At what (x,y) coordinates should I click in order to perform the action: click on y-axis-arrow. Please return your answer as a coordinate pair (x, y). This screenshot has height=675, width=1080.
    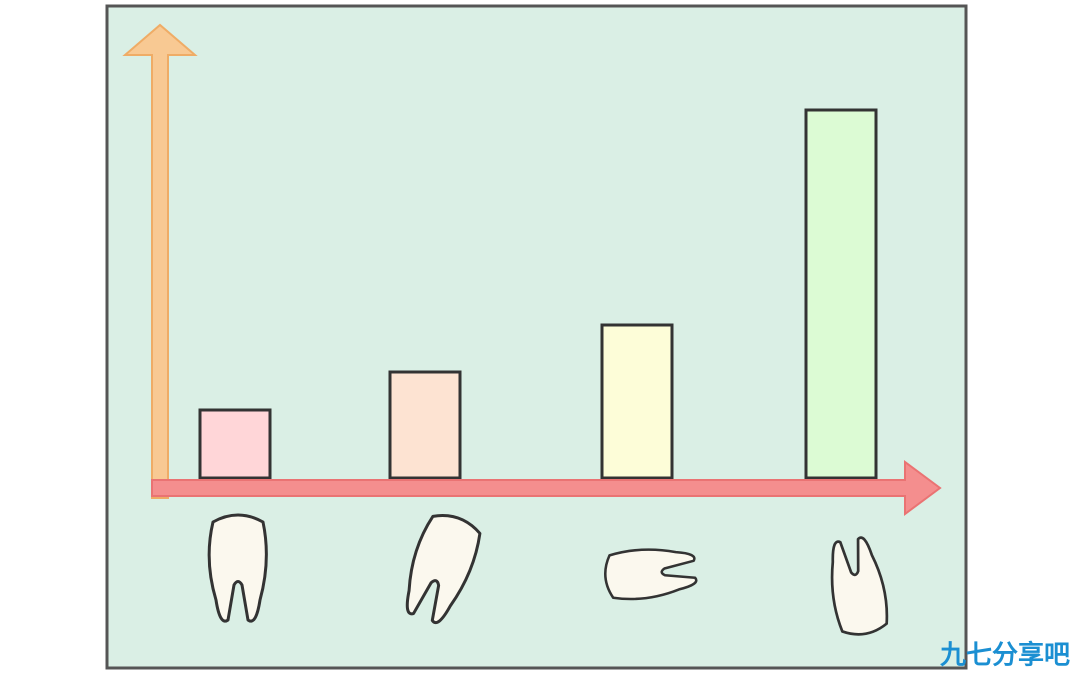
    Looking at the image, I should click on (160, 261).